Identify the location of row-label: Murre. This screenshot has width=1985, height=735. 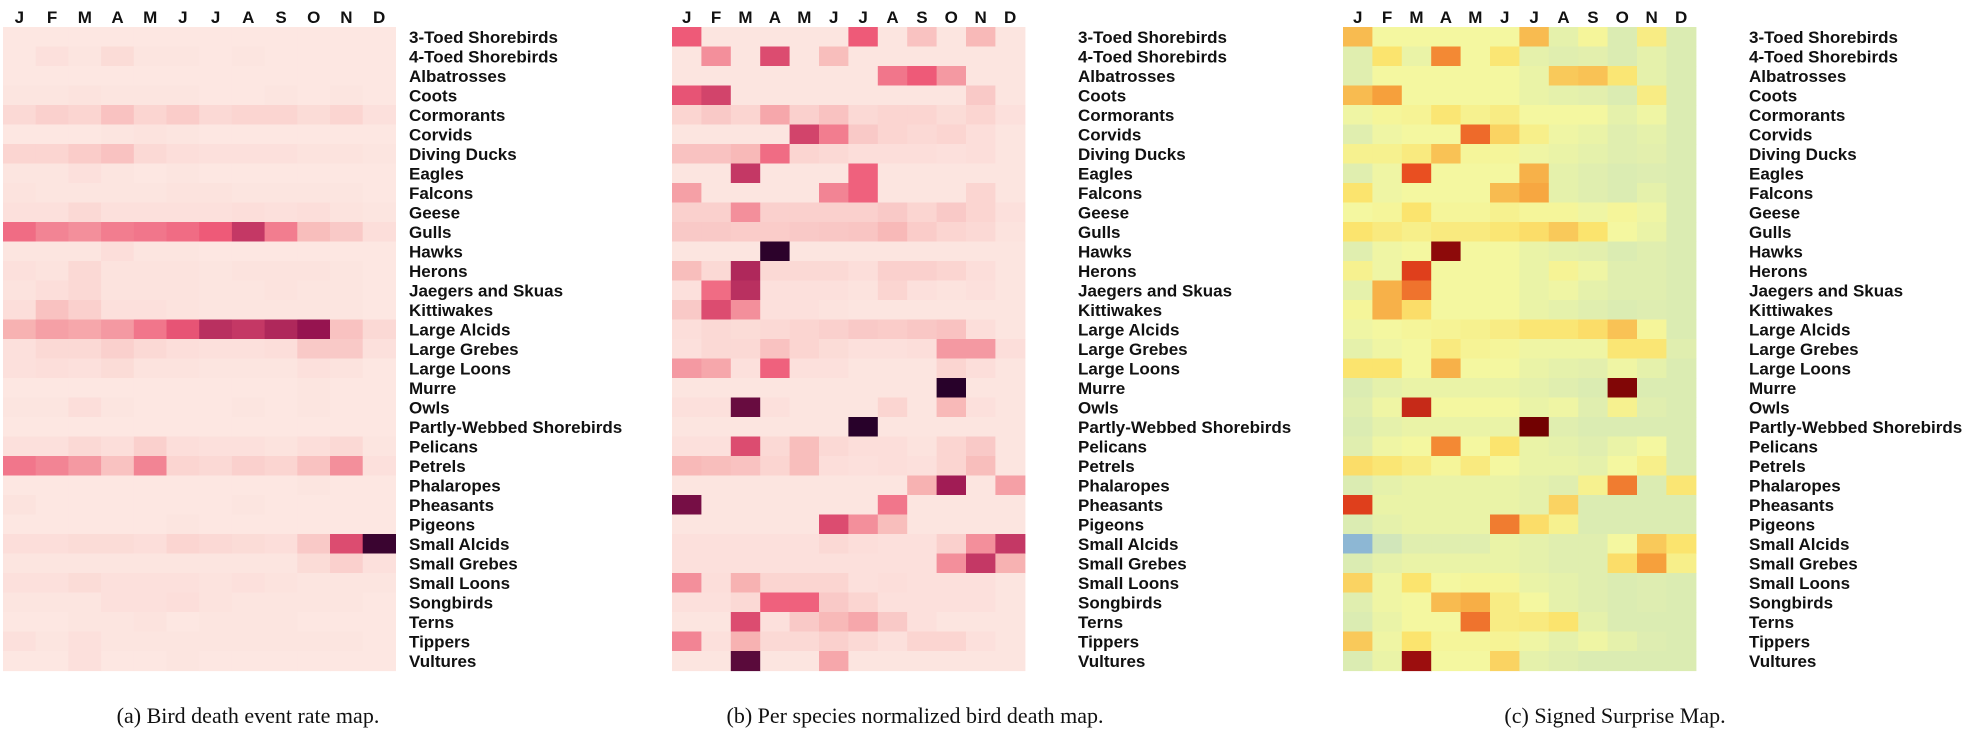
(1101, 388).